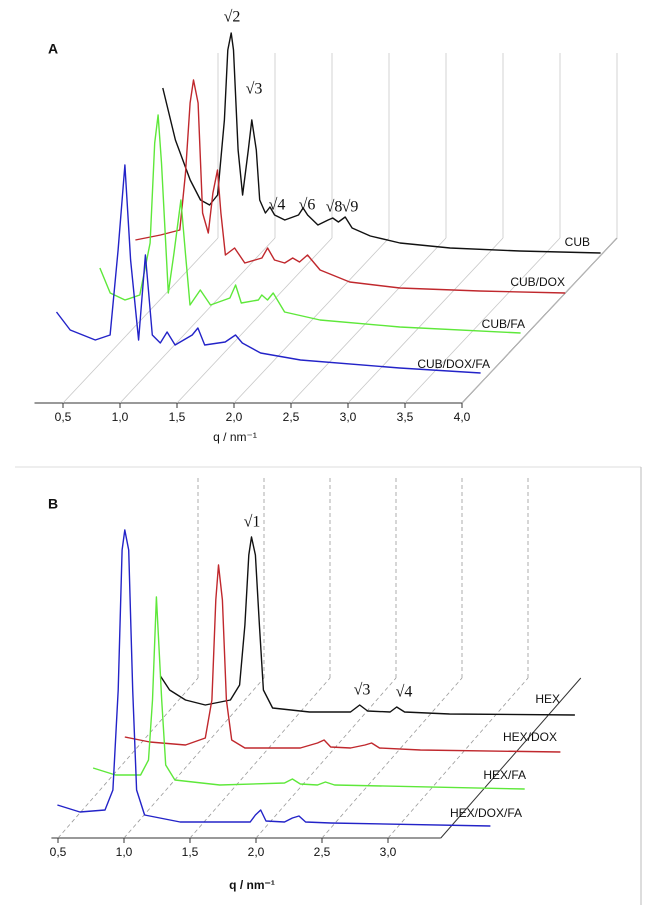 This screenshot has width=662, height=909. Describe the element at coordinates (462, 417) in the screenshot. I see `x-tick-label: 4,0` at that location.